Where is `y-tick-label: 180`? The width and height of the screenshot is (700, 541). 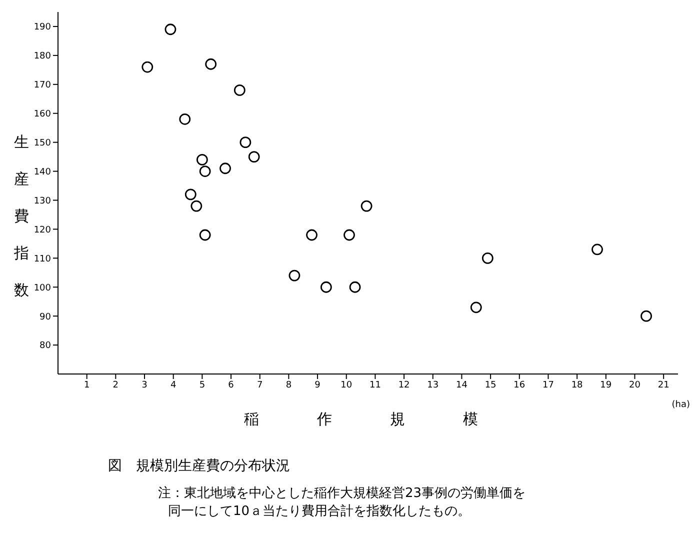 y-tick-label: 180 is located at coordinates (43, 57).